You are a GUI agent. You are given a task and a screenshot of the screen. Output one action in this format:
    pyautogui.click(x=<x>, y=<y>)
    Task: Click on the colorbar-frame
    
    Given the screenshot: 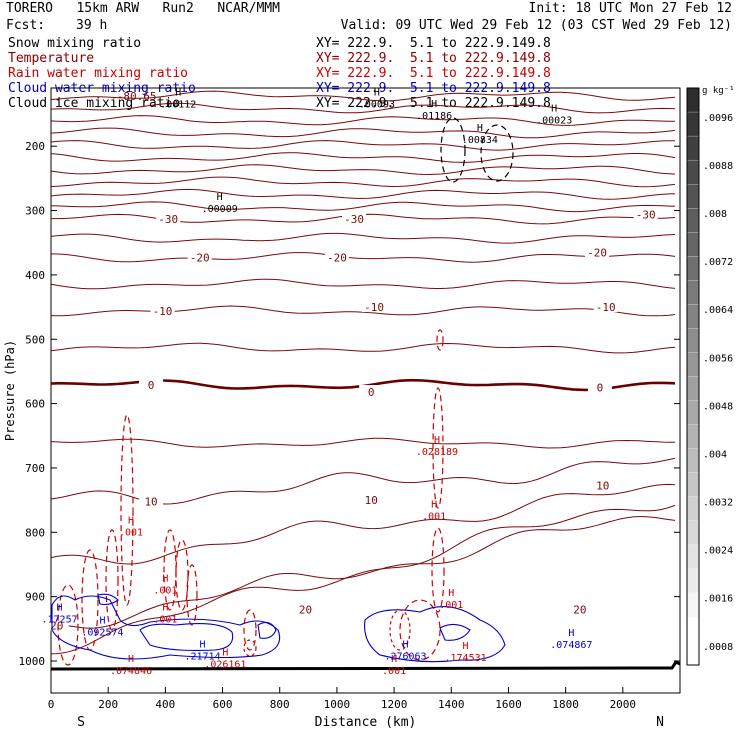 What is the action you would take?
    pyautogui.click(x=693, y=376)
    